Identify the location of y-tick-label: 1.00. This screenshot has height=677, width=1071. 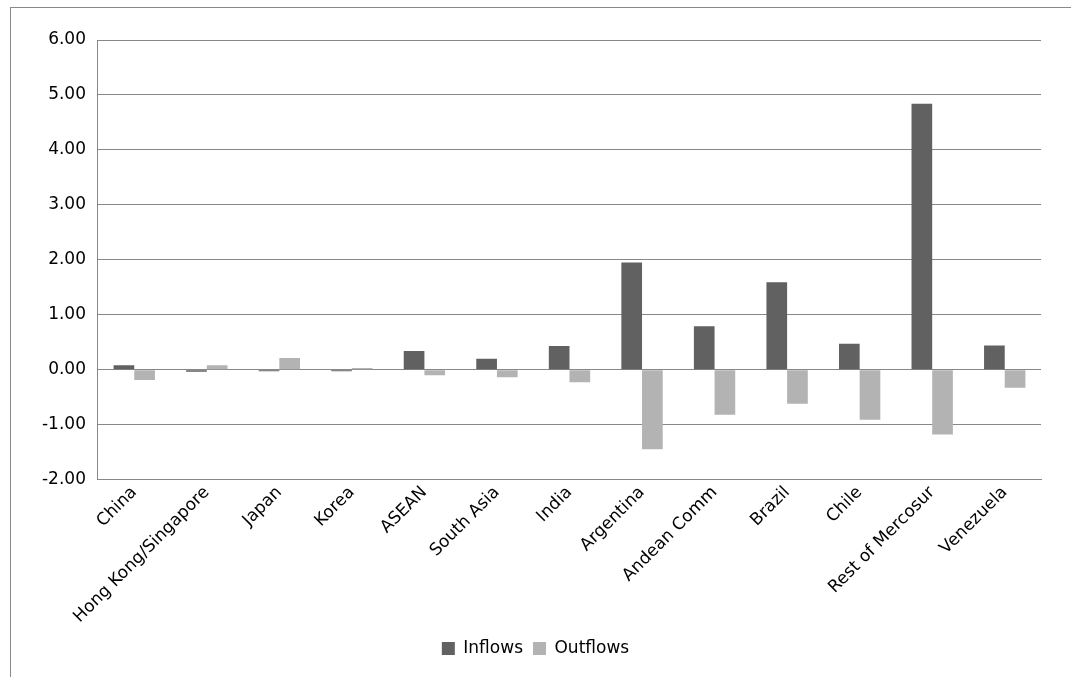
(67, 313).